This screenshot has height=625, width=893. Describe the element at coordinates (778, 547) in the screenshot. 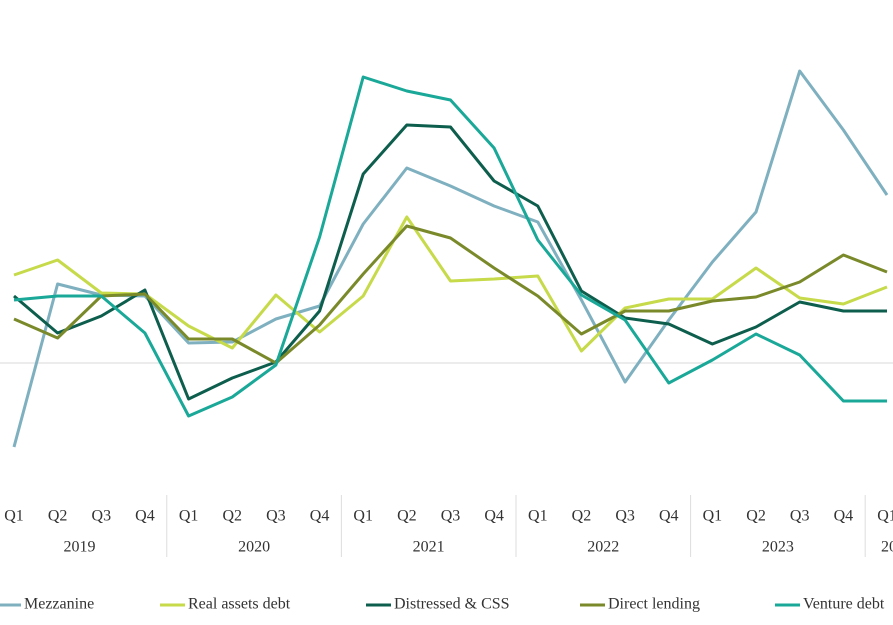

I see `year-label: 2023` at that location.